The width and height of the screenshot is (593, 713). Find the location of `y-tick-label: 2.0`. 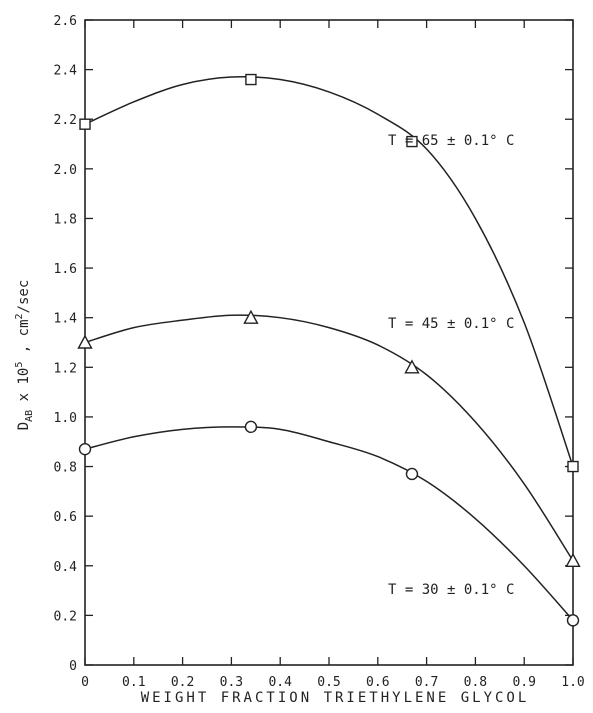

y-tick-label: 2.0 is located at coordinates (65, 170).